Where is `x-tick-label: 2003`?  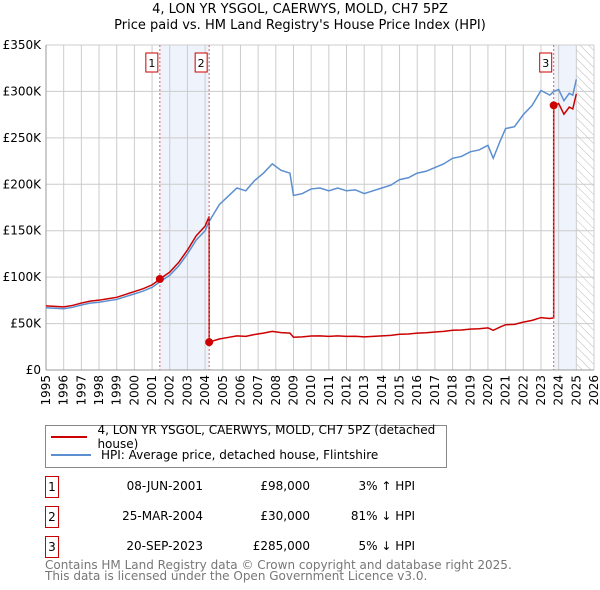 x-tick-label: 2003 is located at coordinates (187, 390).